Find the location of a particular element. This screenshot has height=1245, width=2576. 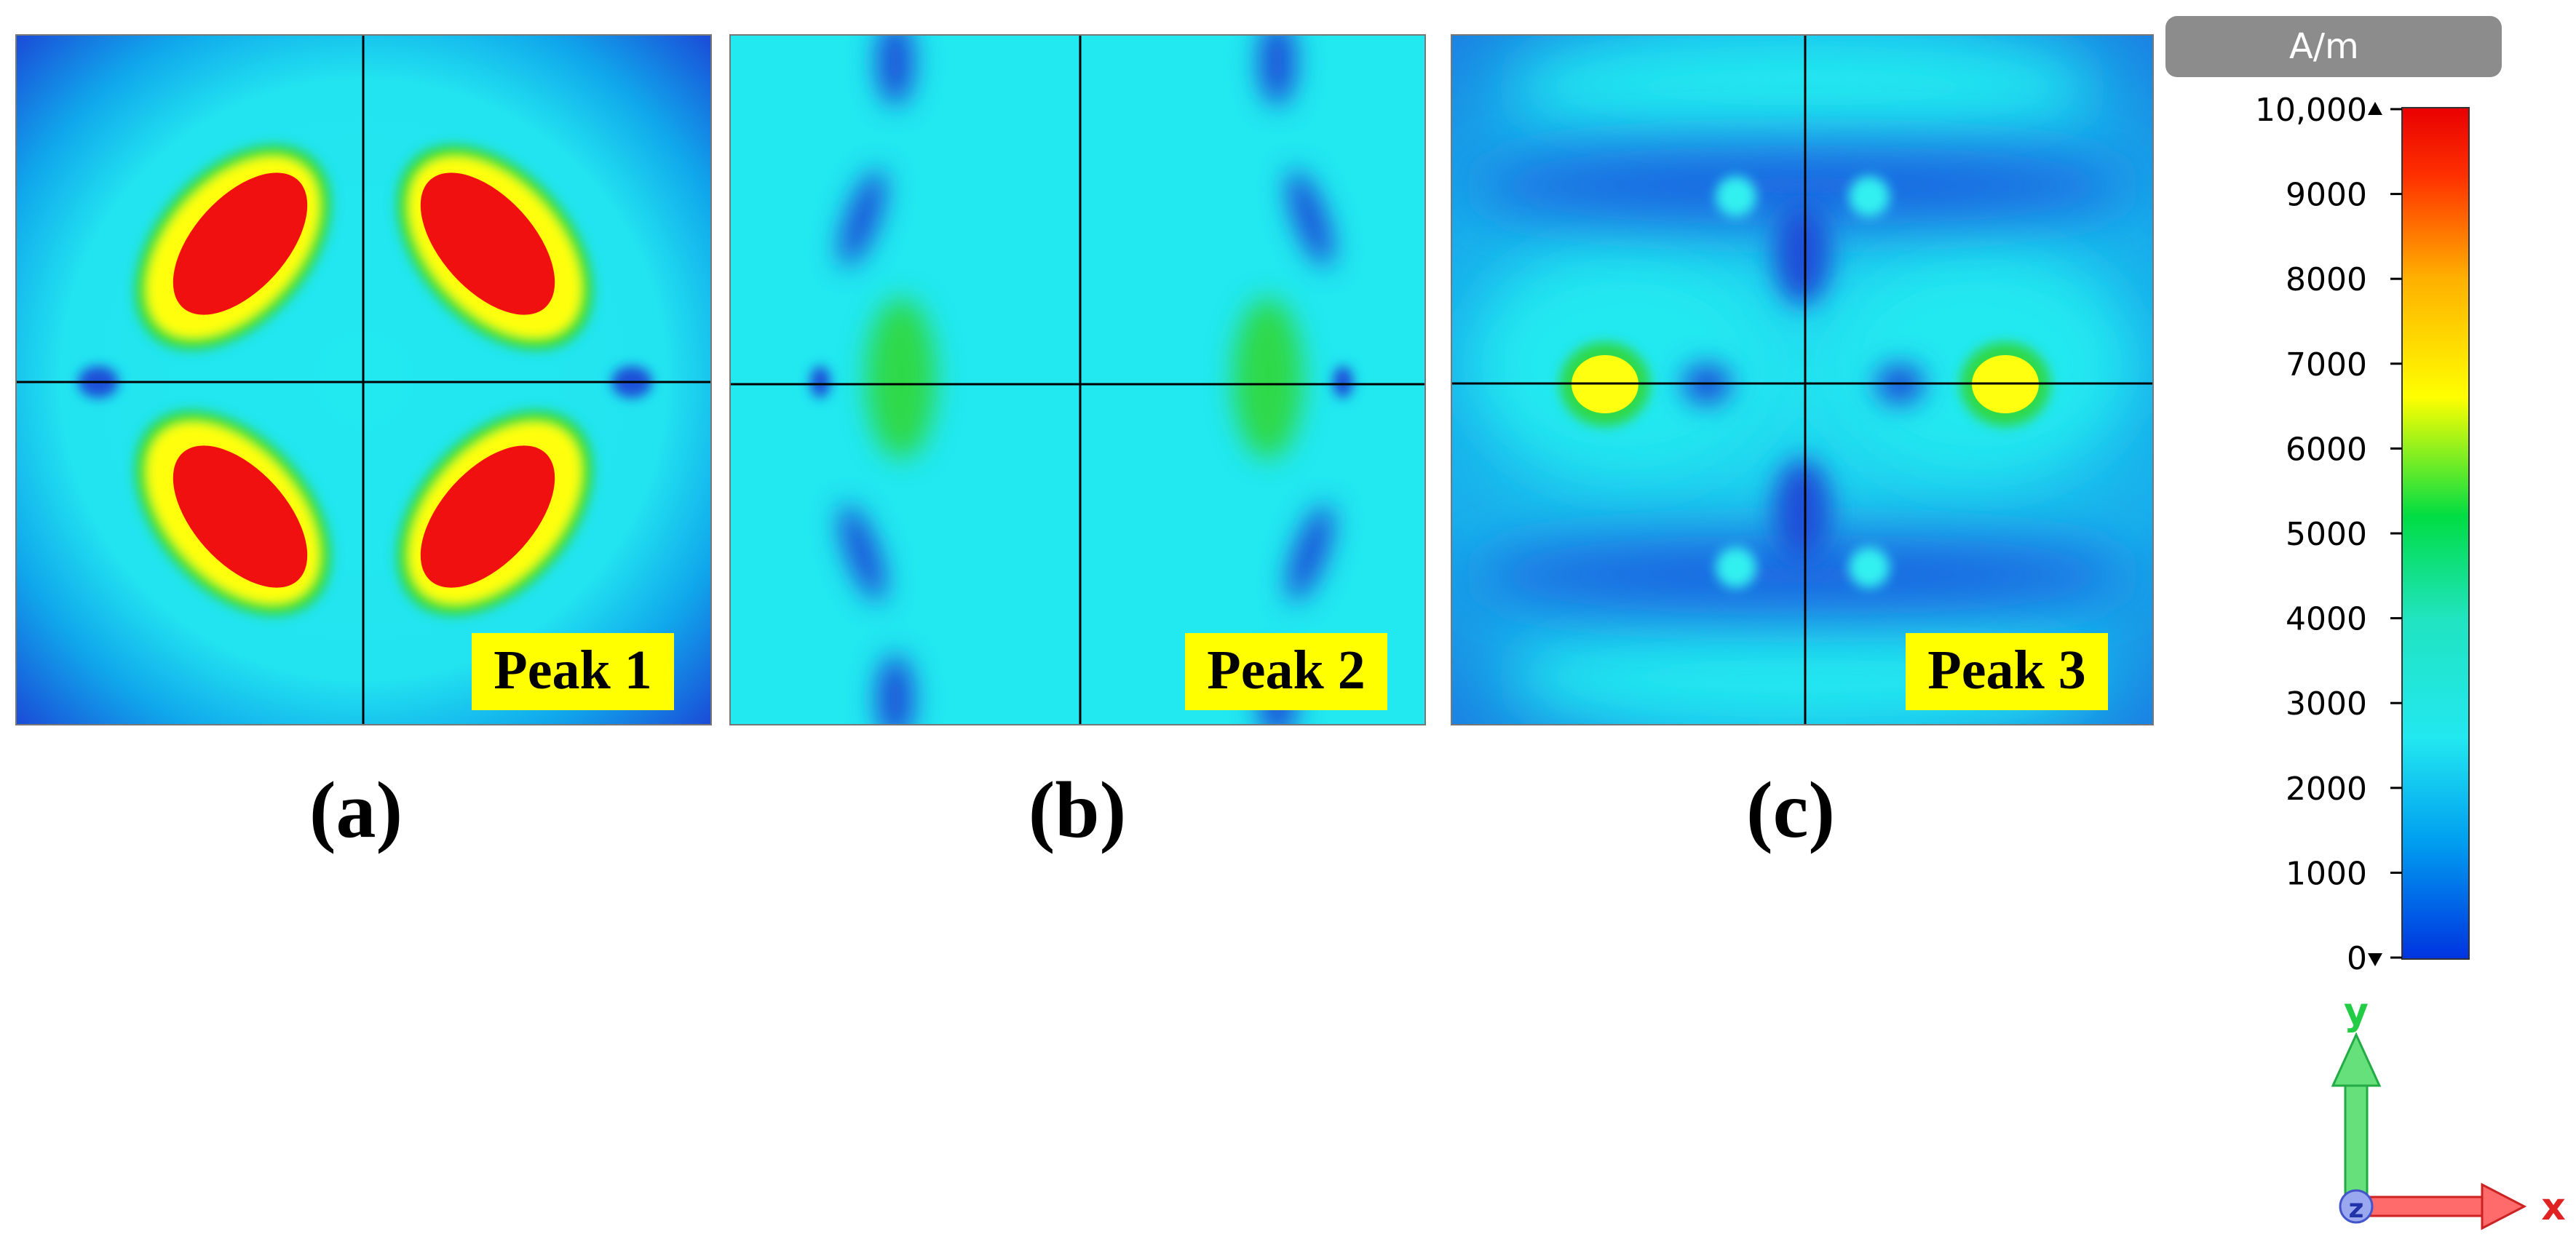

colorbar-gradient is located at coordinates (2435, 533).